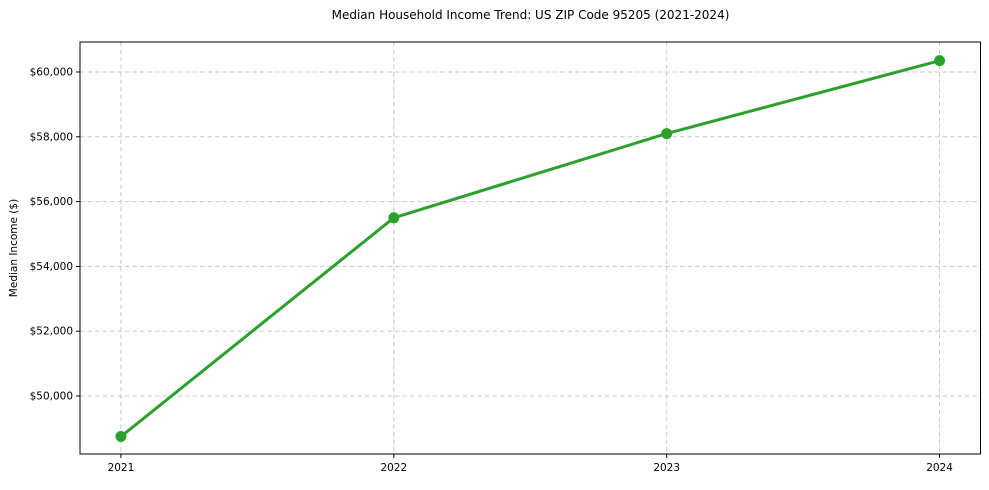  Describe the element at coordinates (393, 468) in the screenshot. I see `x-tick-label: 2022` at that location.